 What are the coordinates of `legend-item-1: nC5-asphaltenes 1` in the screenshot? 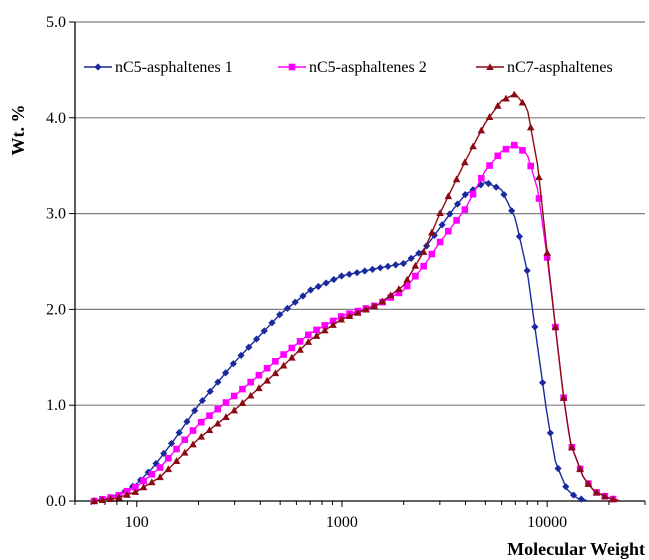 It's located at (158, 67).